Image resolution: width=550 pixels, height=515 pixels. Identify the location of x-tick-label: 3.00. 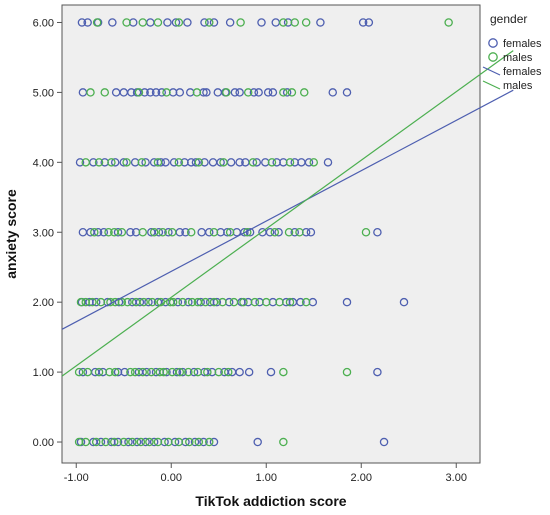
(456, 478).